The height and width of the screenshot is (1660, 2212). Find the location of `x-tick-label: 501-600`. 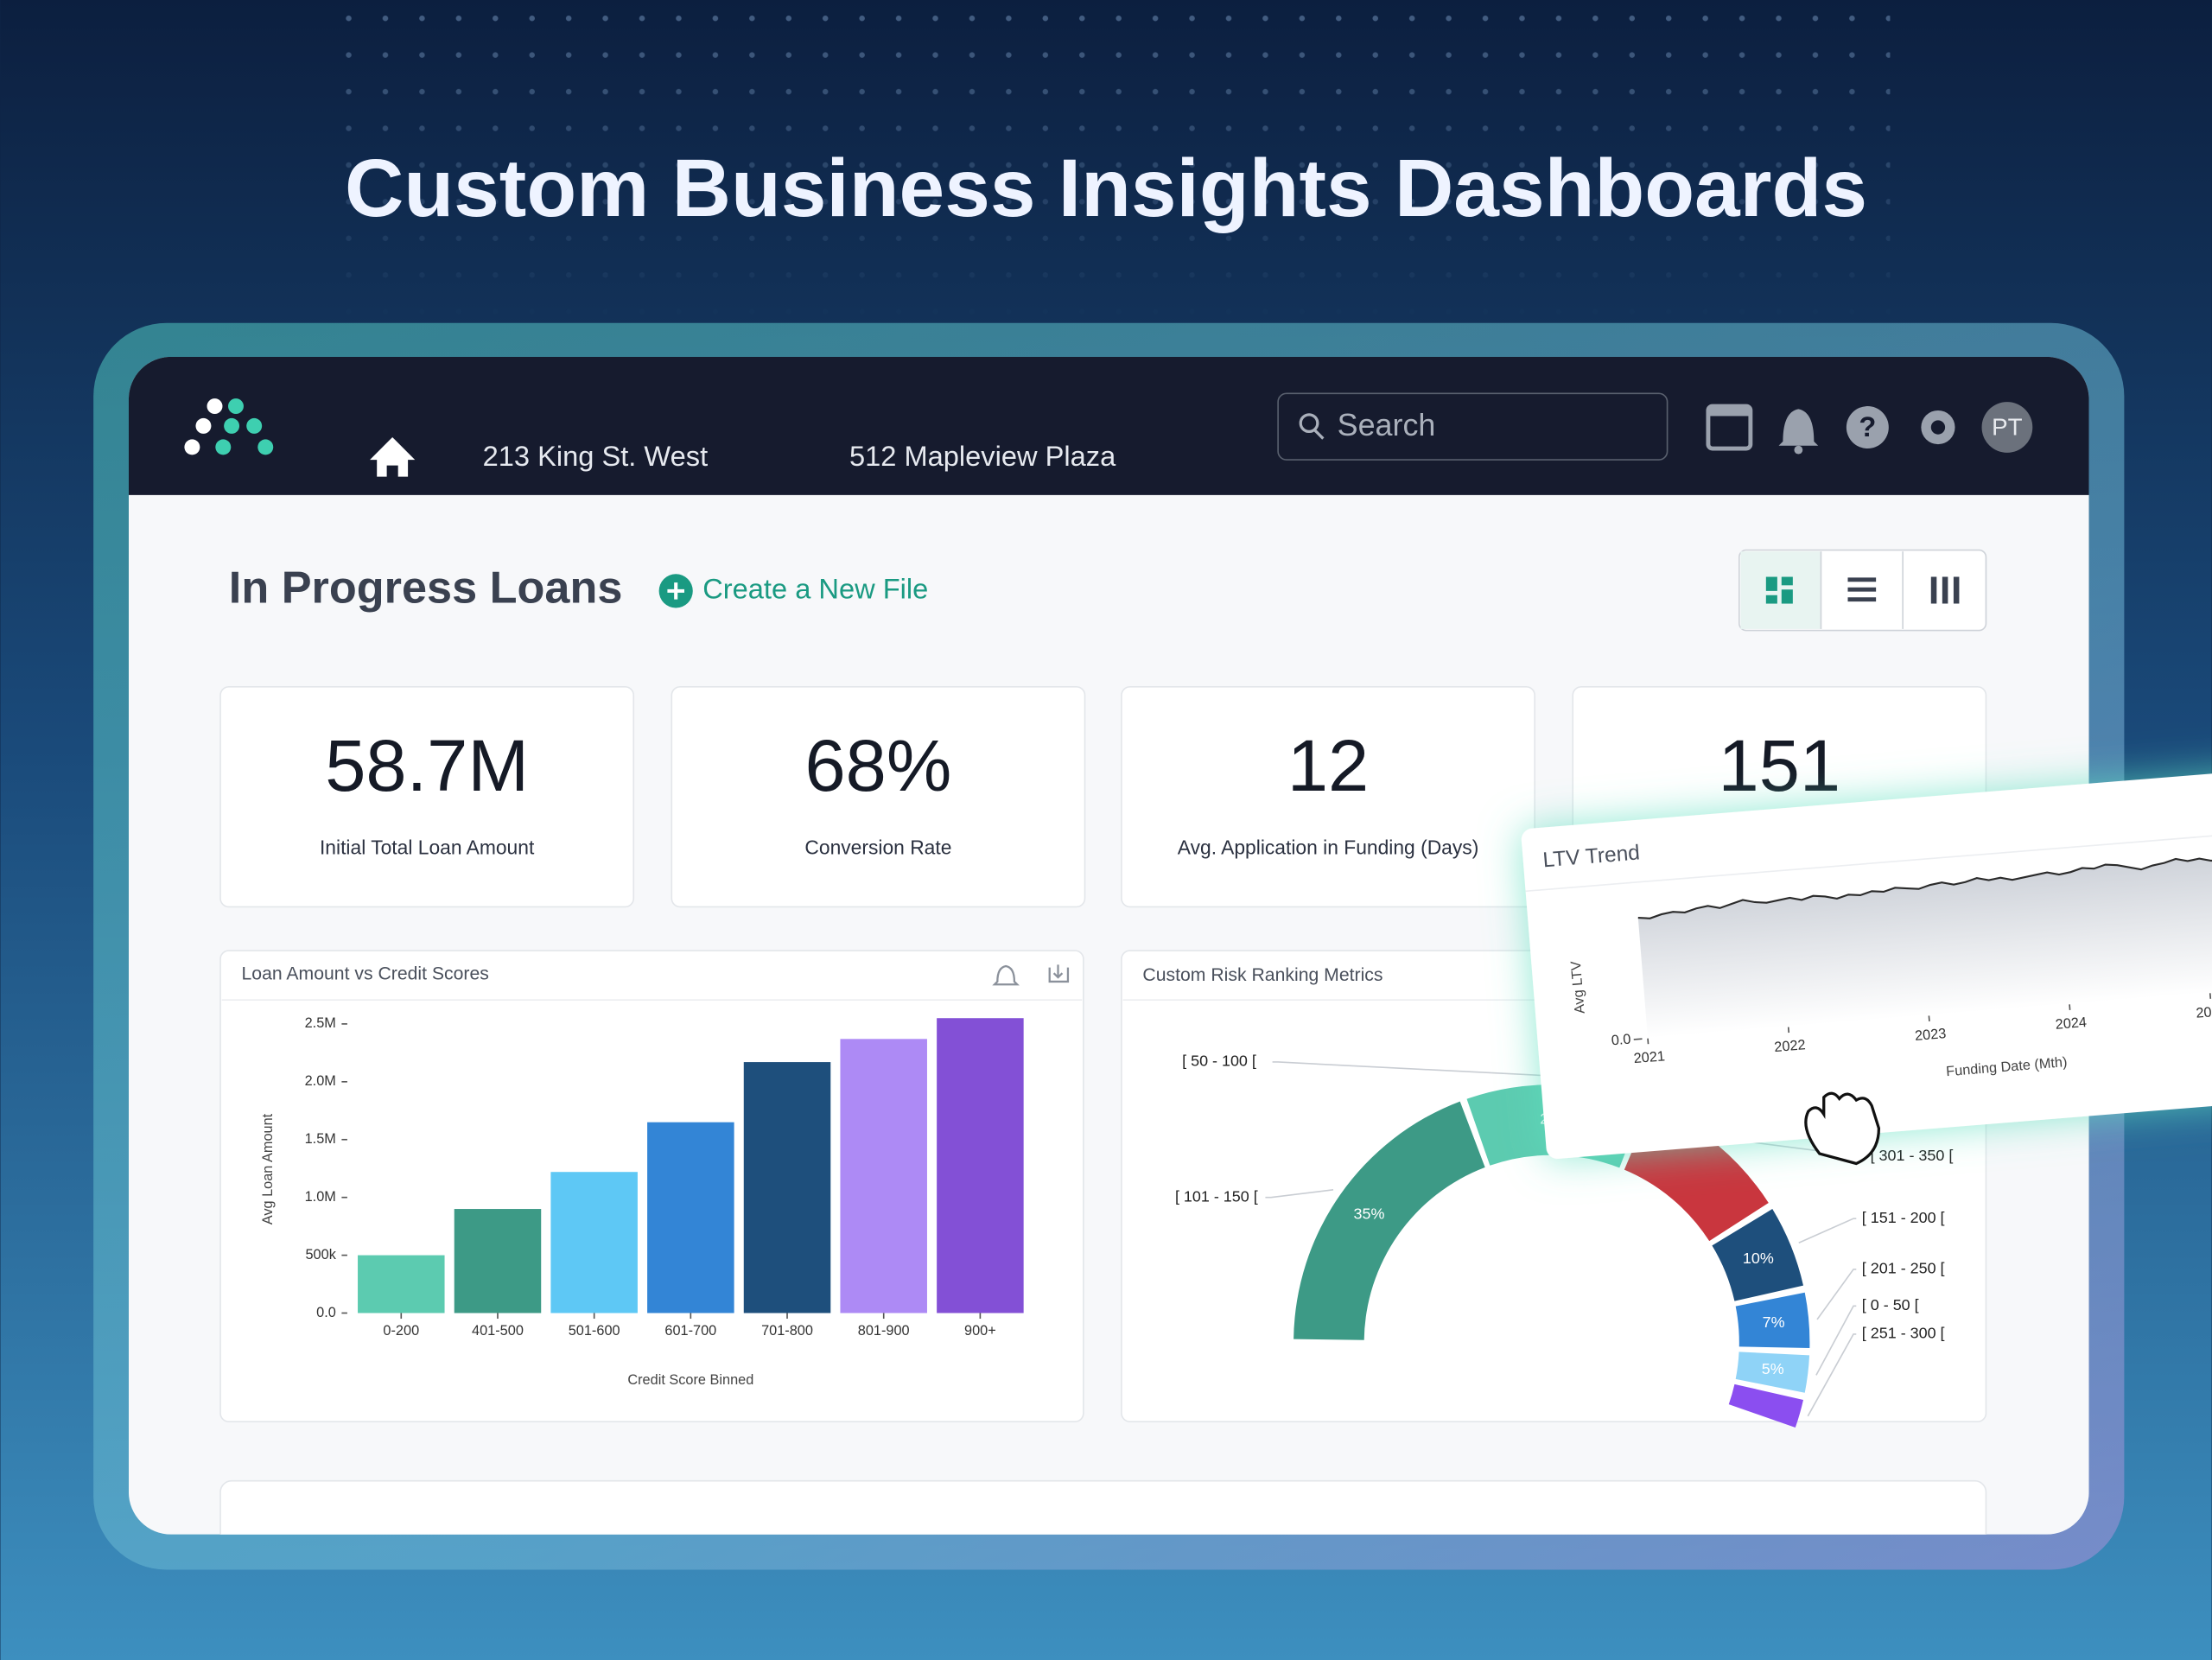

x-tick-label: 501-600 is located at coordinates (594, 1331).